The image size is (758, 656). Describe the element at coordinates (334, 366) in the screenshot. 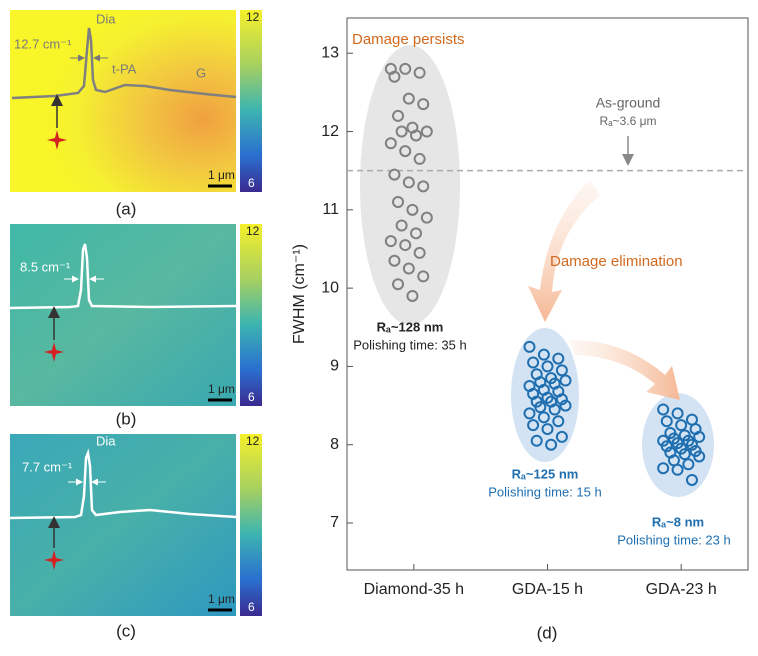

I see `y-tick-label: 9` at that location.